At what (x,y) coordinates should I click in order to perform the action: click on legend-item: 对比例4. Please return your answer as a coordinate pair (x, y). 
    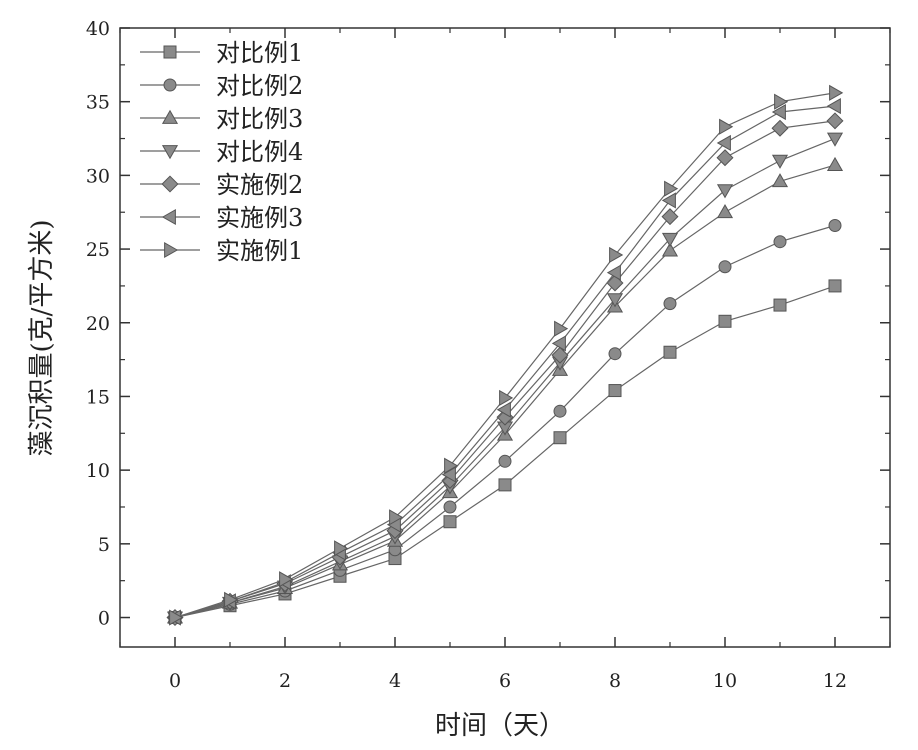
    Looking at the image, I should click on (221, 152).